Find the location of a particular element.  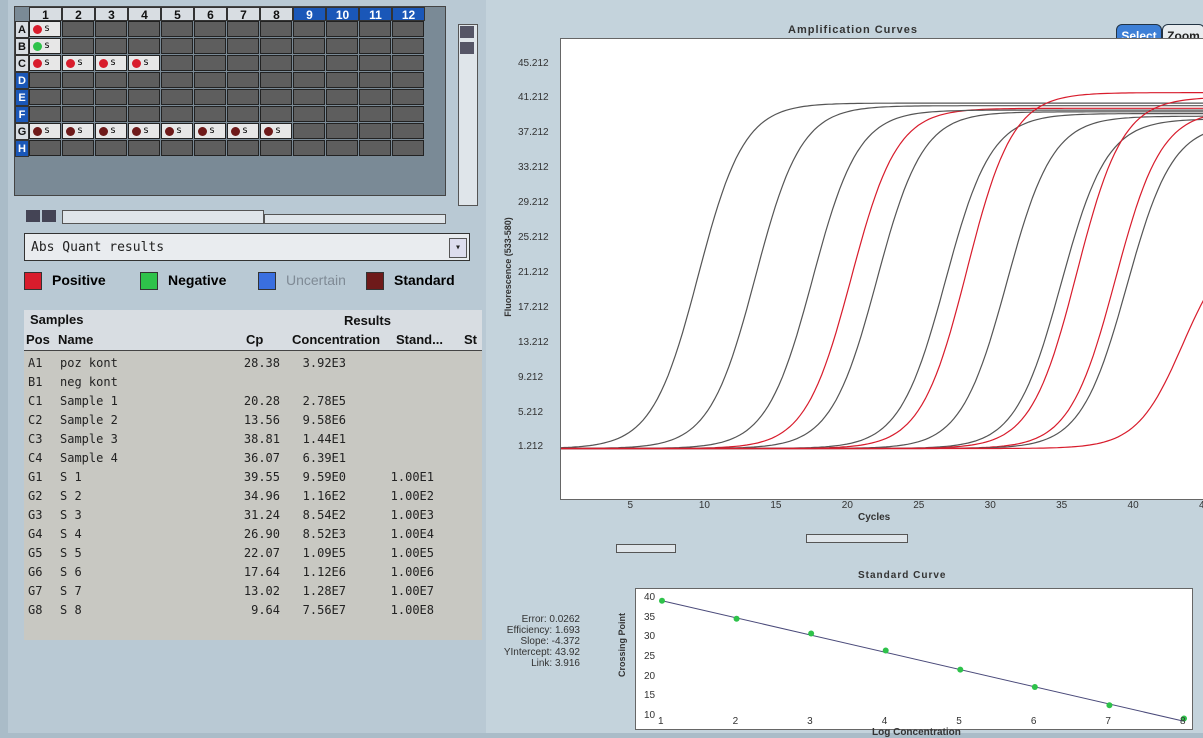

well-G10 is located at coordinates (342, 131).